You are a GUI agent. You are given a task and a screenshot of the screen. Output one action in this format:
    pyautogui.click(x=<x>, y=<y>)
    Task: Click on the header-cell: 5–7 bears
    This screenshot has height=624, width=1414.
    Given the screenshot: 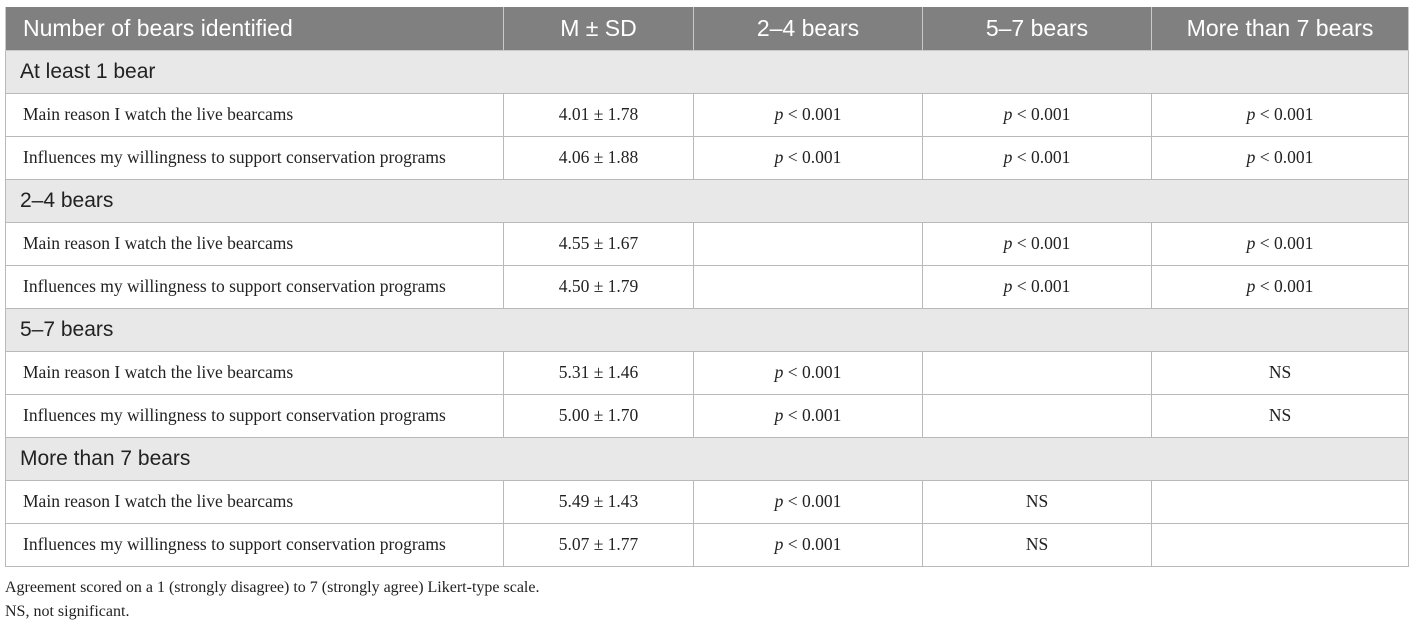 What is the action you would take?
    pyautogui.click(x=1037, y=29)
    